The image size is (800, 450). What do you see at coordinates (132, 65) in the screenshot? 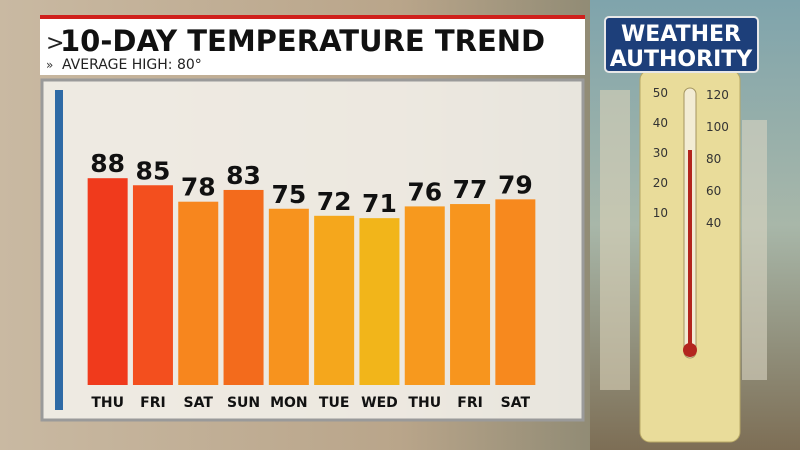
I see `chart-subtitle: AVERAGE HIGH: 80°` at bounding box center [132, 65].